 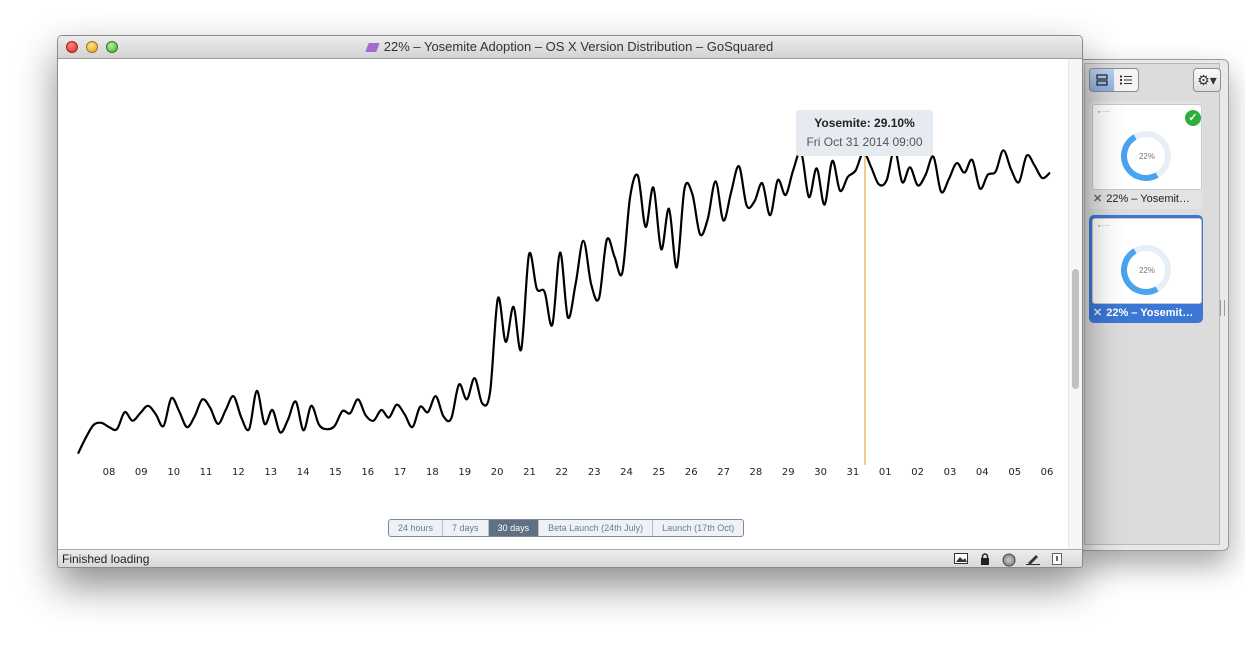 What do you see at coordinates (723, 472) in the screenshot?
I see `x-tick-label: 27` at bounding box center [723, 472].